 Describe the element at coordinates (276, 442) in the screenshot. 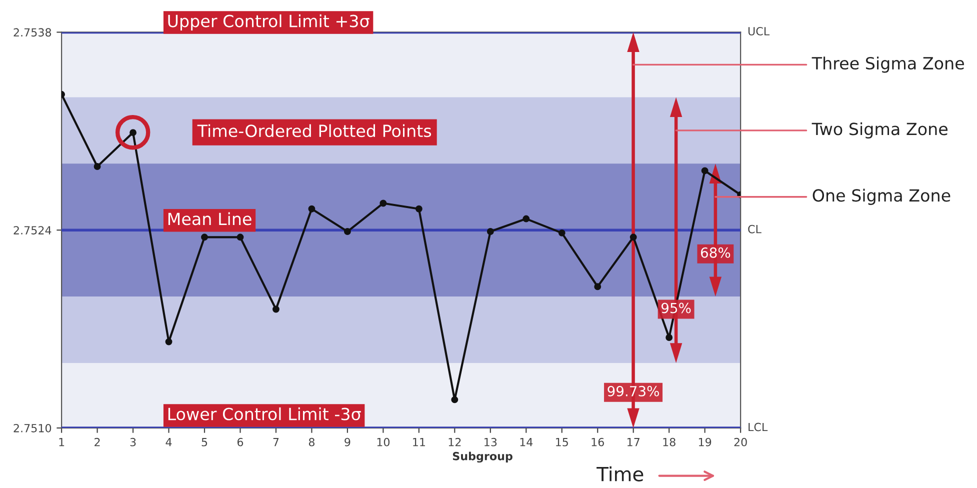

I see `x-tick-label: 7` at that location.